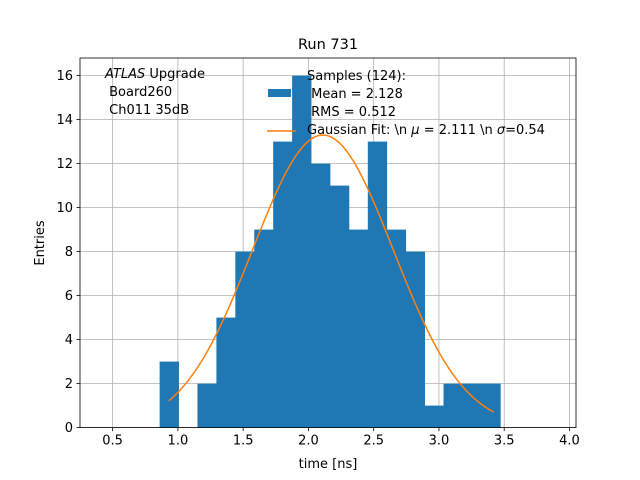 The height and width of the screenshot is (480, 640). What do you see at coordinates (415, 130) in the screenshot?
I see `legend-fit-mu: μ` at bounding box center [415, 130].